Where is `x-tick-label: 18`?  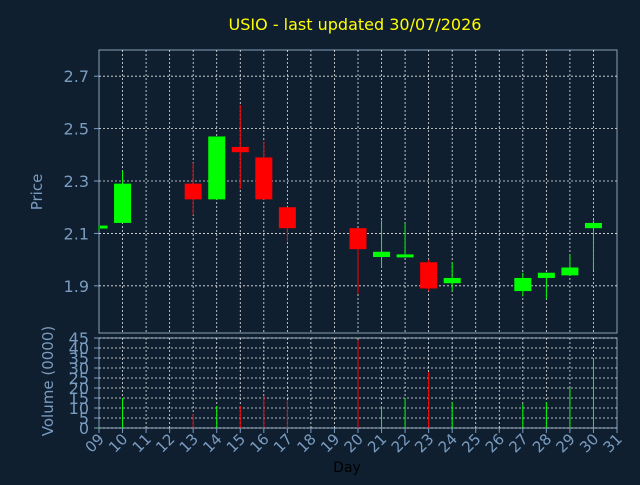 x-tick-label: 18 is located at coordinates (307, 443).